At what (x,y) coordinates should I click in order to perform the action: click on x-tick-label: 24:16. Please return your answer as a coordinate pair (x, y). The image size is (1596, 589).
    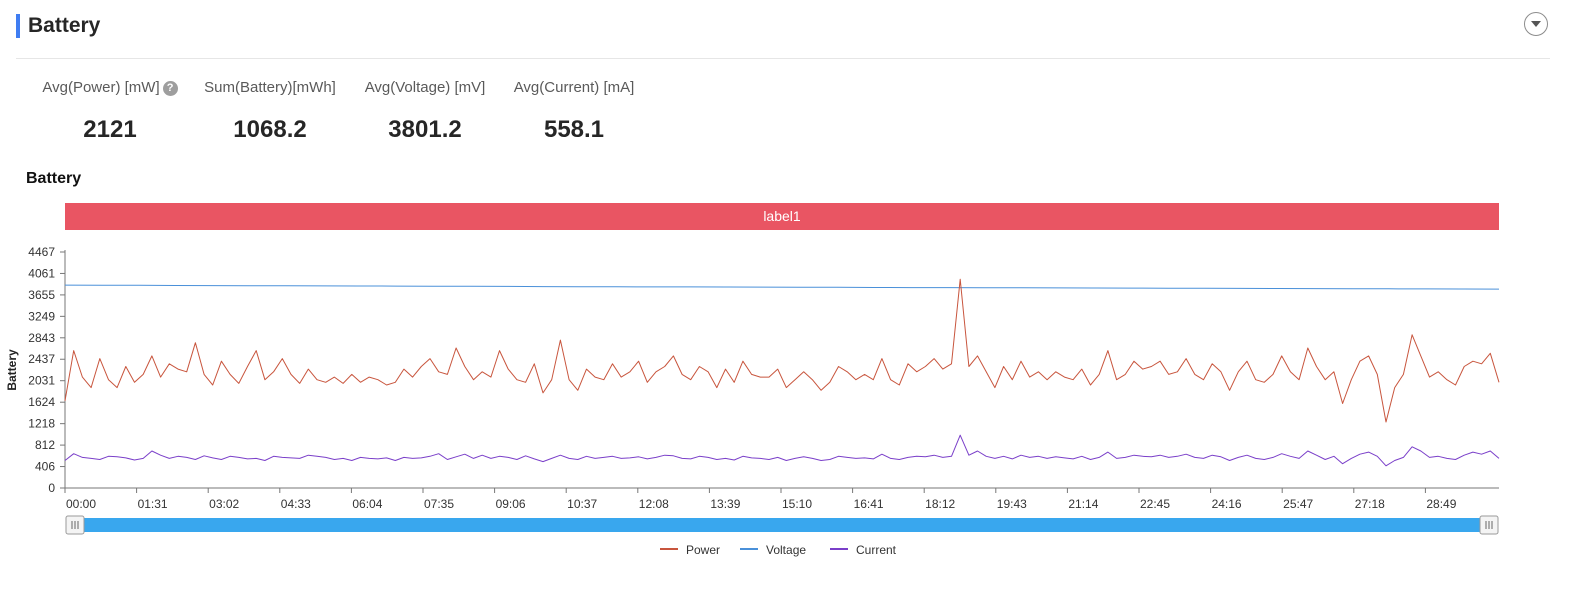
    Looking at the image, I should click on (1227, 504).